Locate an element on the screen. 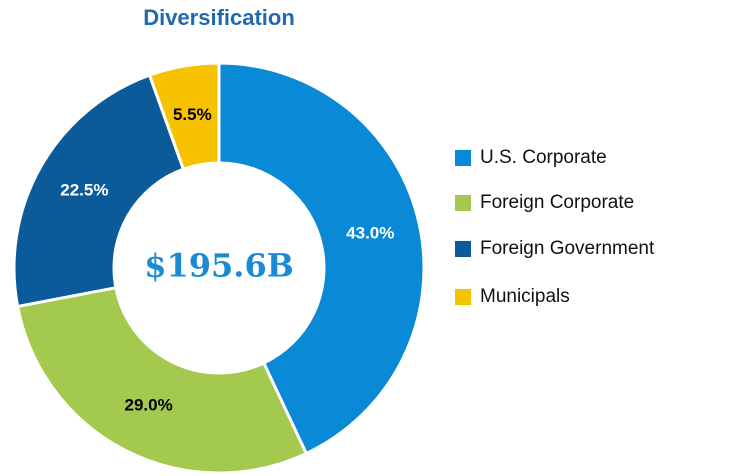  chart-title: Diversification is located at coordinates (219, 17).